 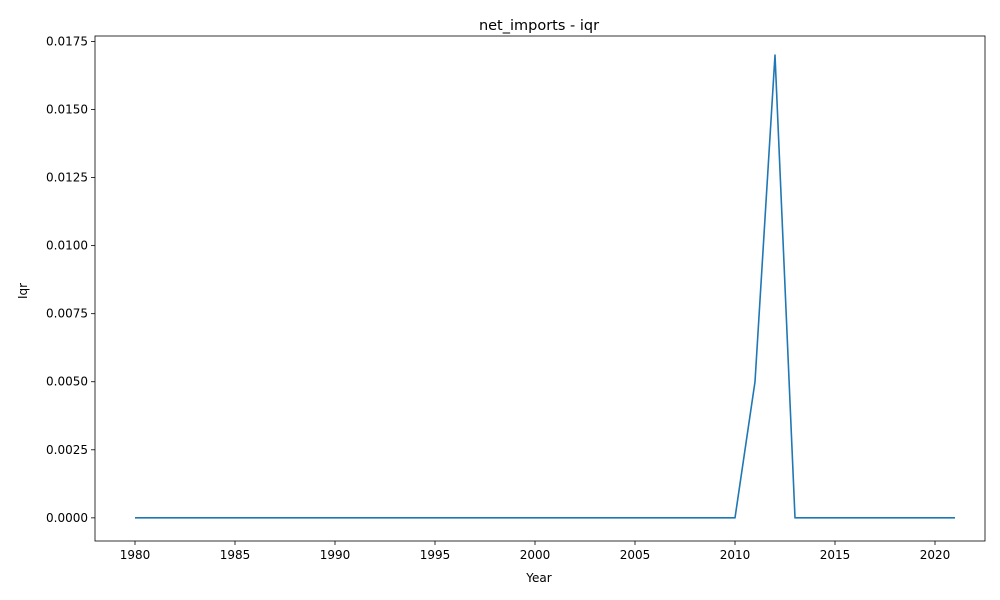 What do you see at coordinates (67, 382) in the screenshot?
I see `y-tick-label: 0.0050` at bounding box center [67, 382].